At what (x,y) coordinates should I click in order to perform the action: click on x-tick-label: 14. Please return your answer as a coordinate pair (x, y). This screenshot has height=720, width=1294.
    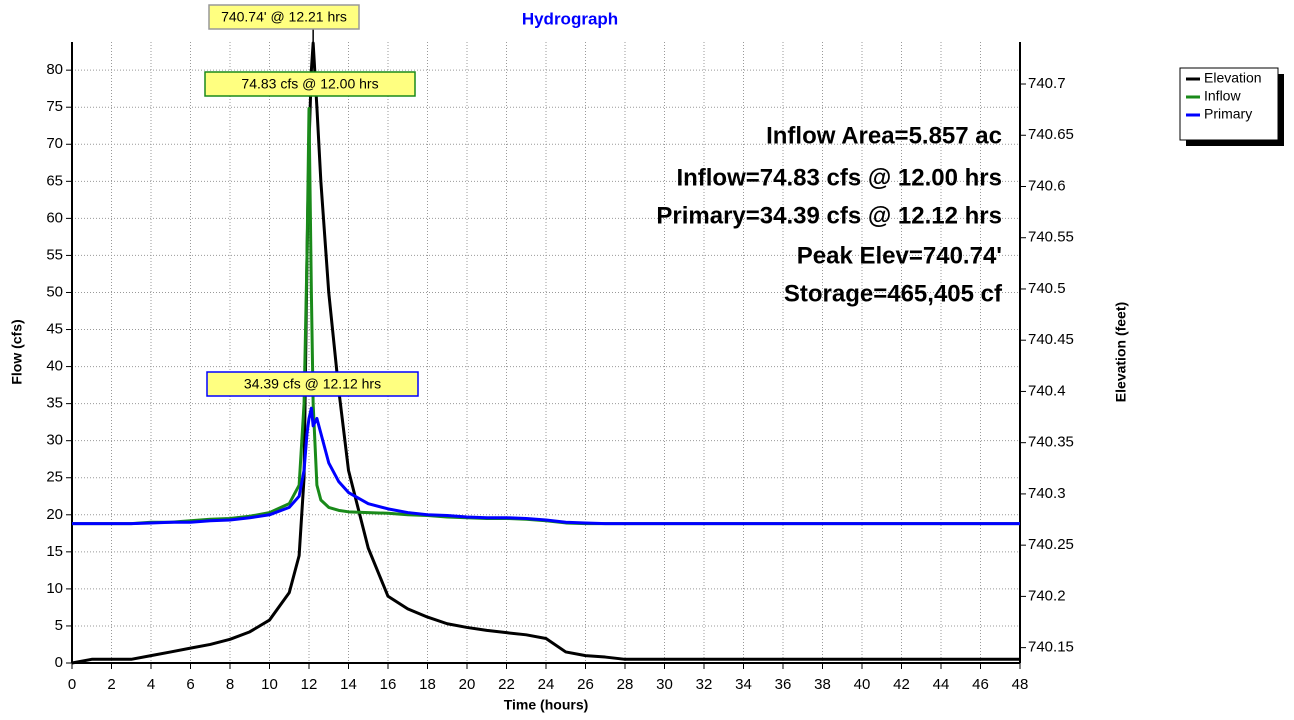
    Looking at the image, I should click on (348, 684).